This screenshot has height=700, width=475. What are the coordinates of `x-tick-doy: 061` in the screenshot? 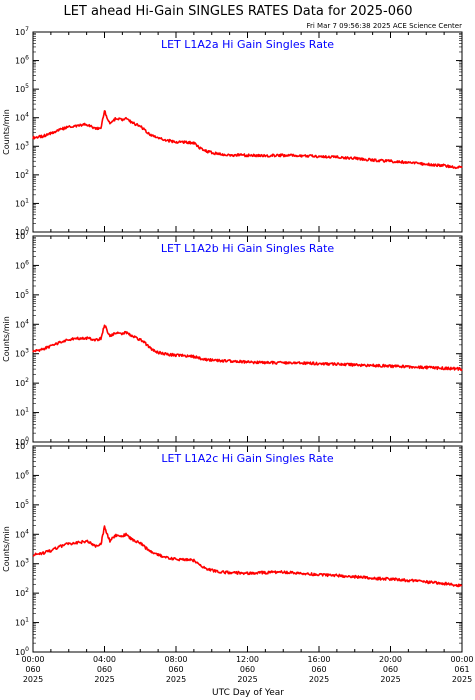 It's located at (461, 669).